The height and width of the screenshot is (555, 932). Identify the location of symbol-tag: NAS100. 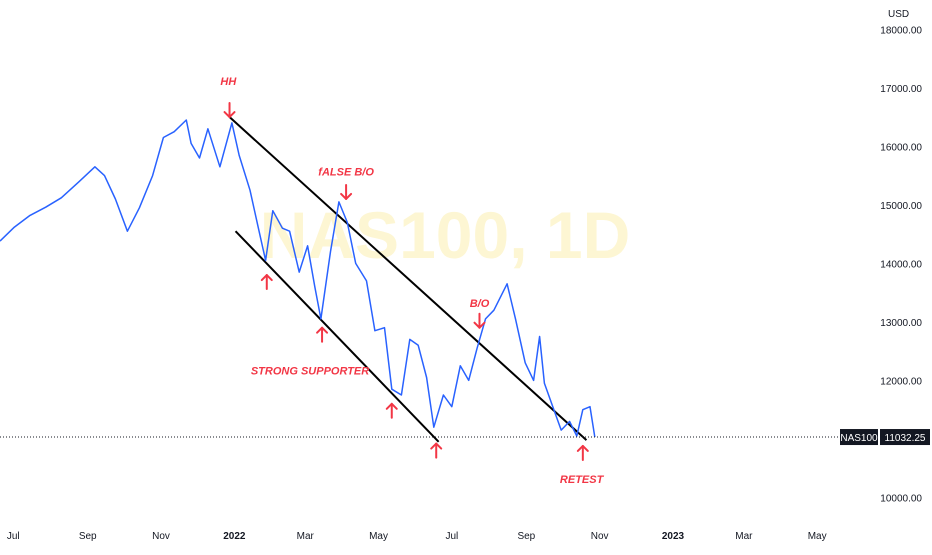
(859, 438).